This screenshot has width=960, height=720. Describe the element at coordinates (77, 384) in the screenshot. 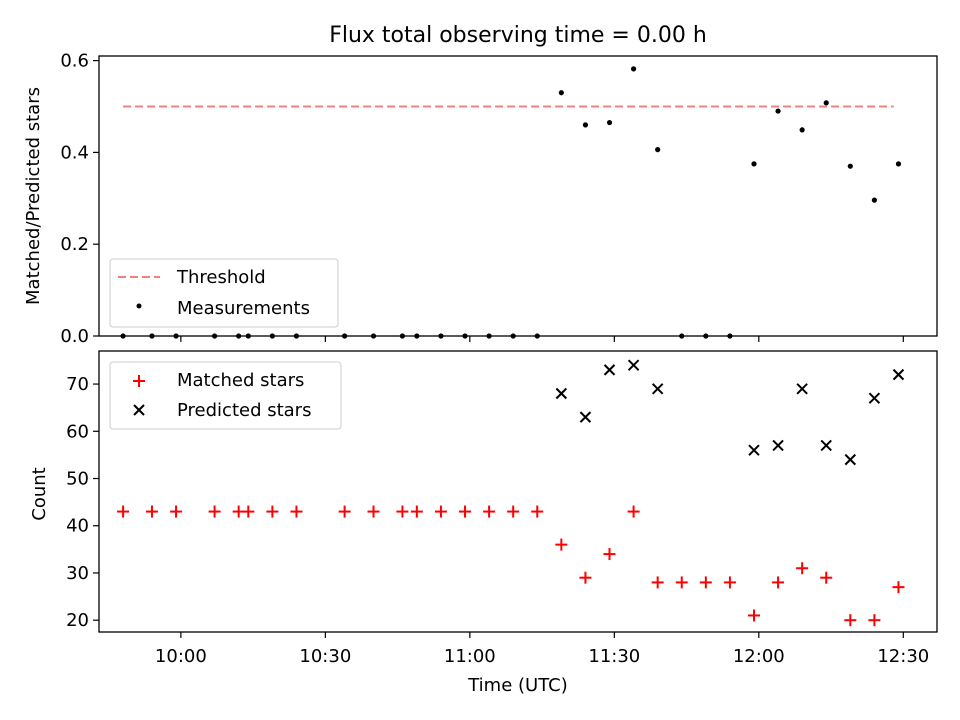

I see `count-y-tick-label: 70` at that location.